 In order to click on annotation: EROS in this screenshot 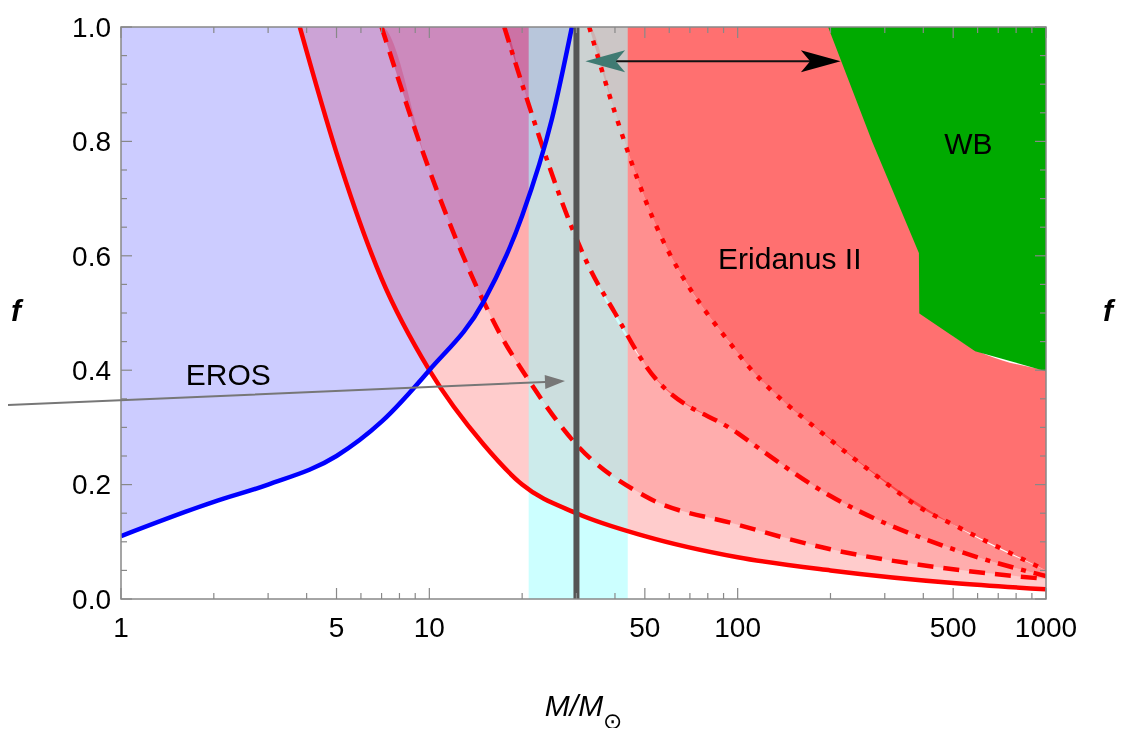, I will do `click(228, 375)`.